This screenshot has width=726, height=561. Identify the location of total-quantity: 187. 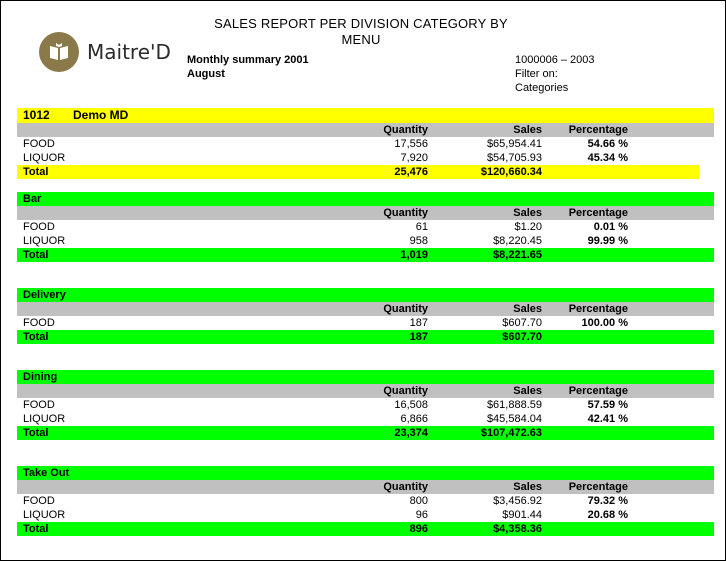
(418, 337).